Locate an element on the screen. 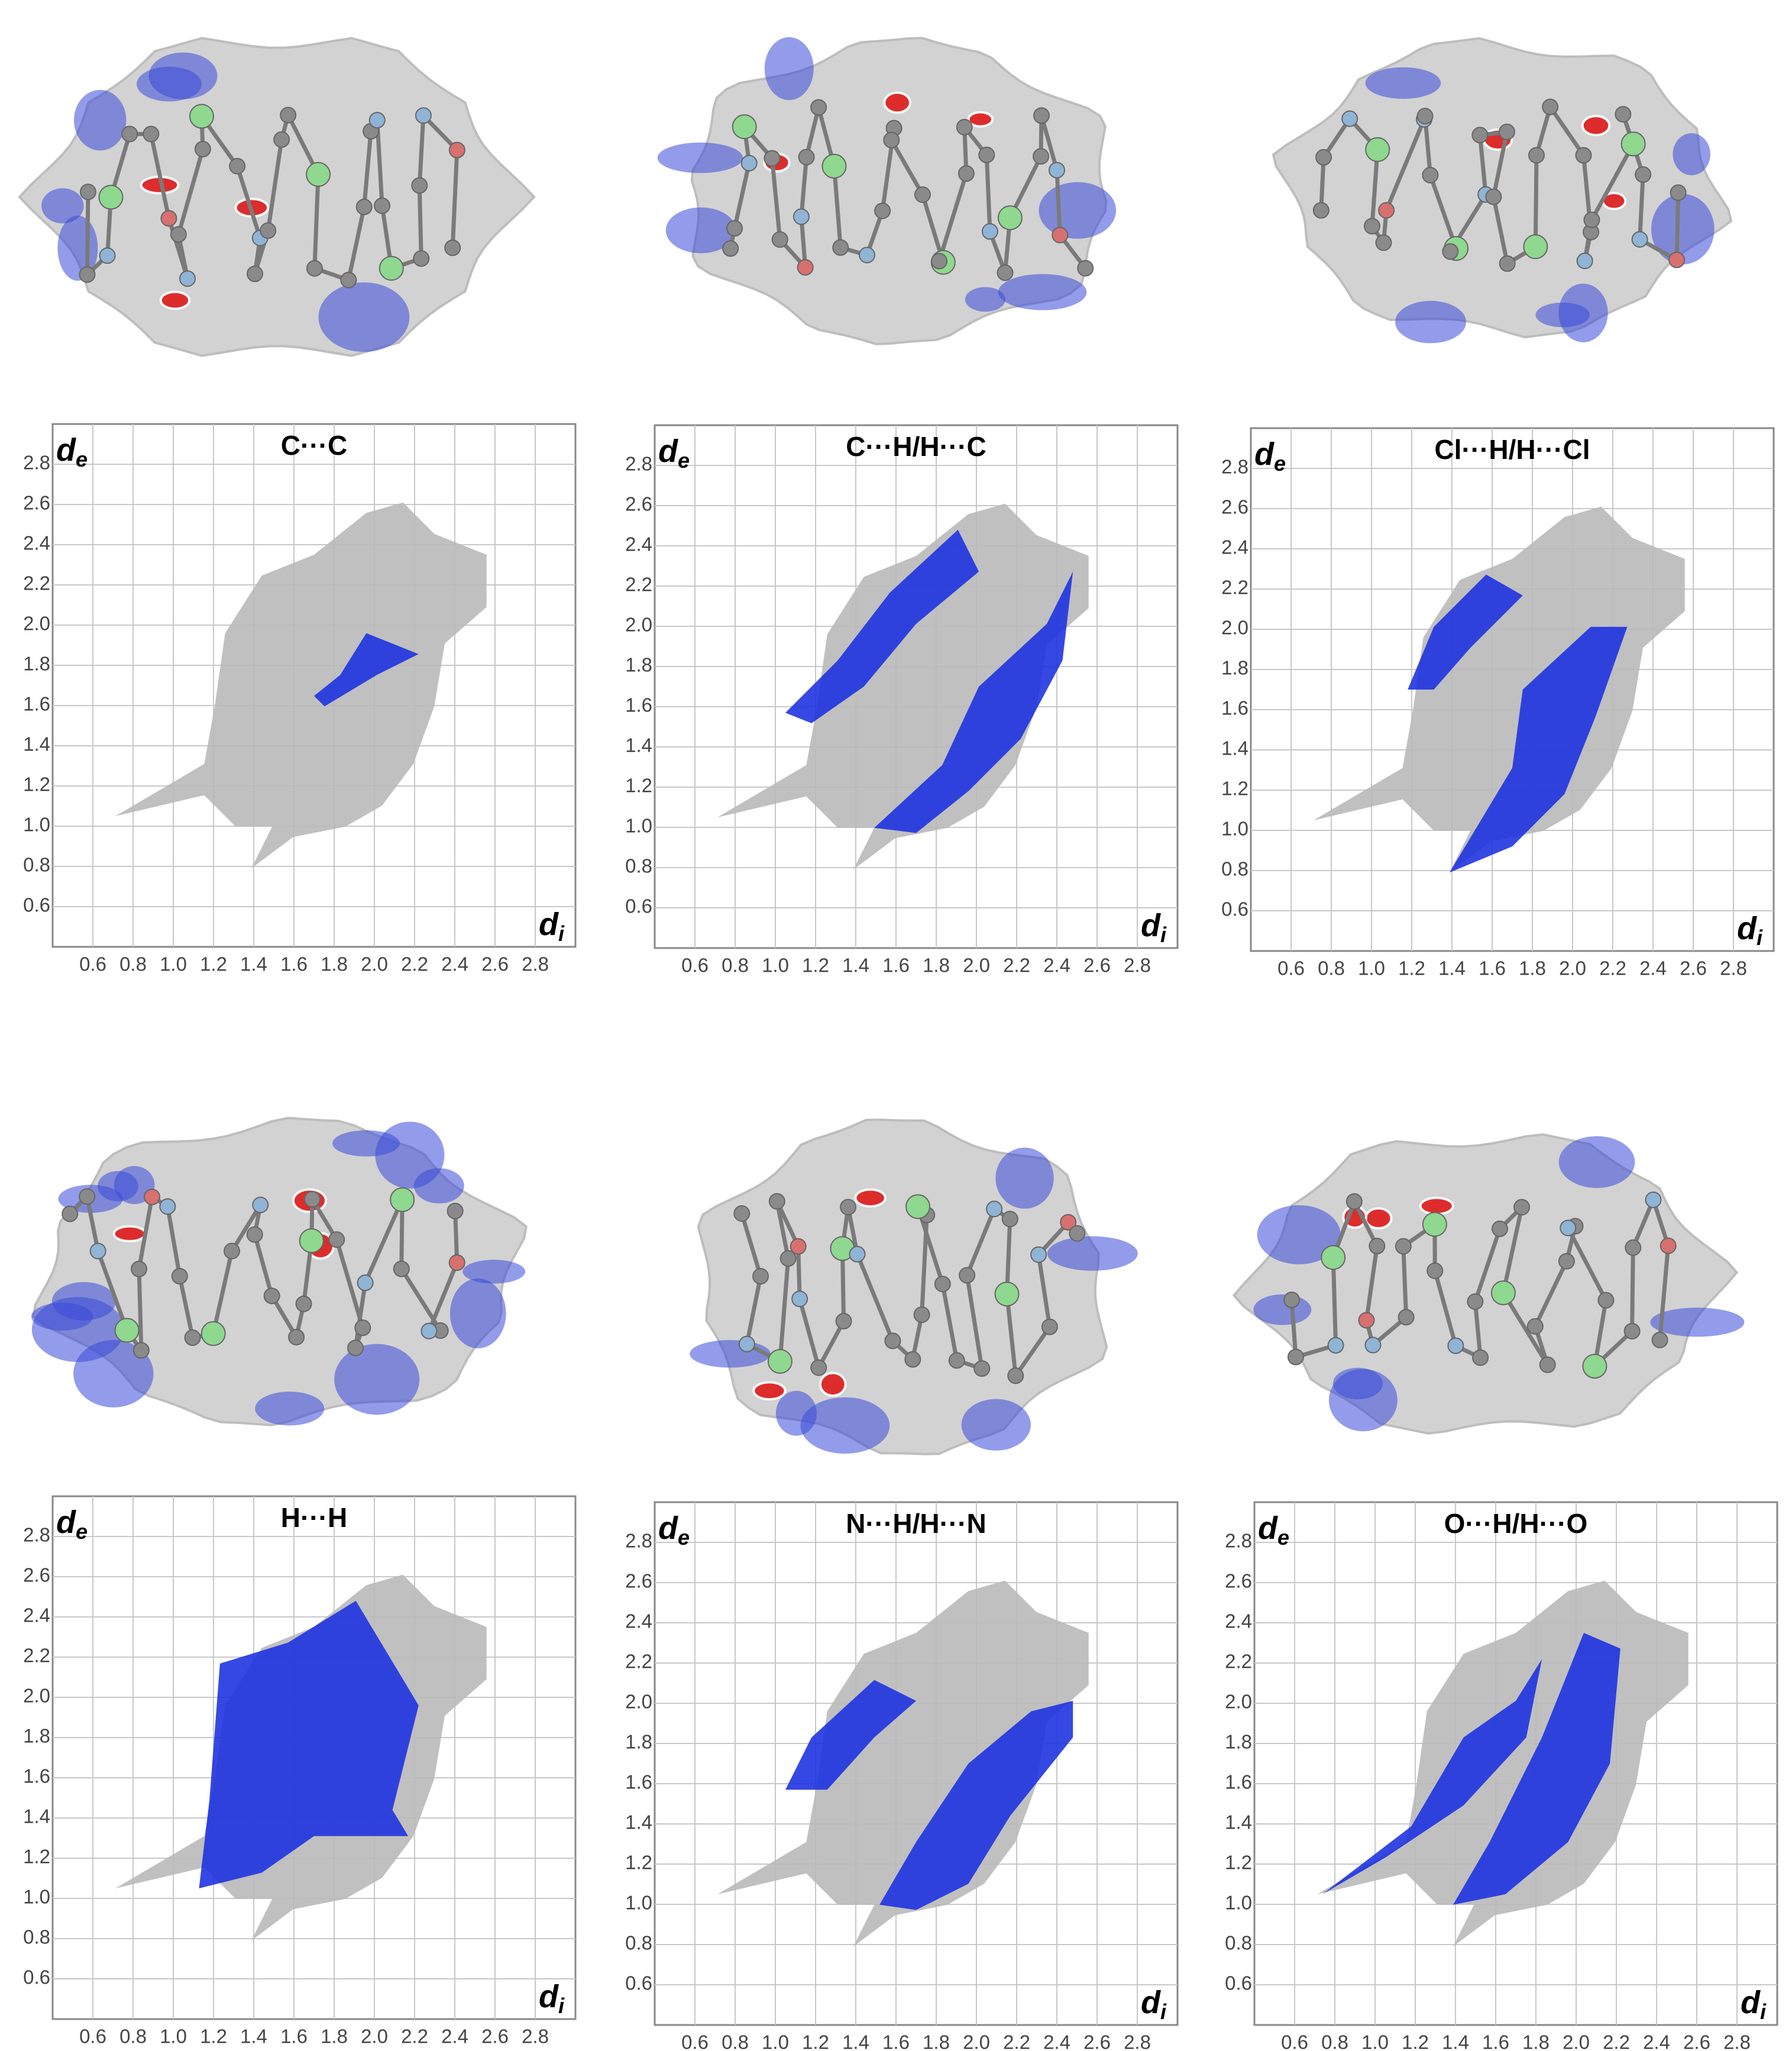  x-tick-label: 1.4 is located at coordinates (855, 965).